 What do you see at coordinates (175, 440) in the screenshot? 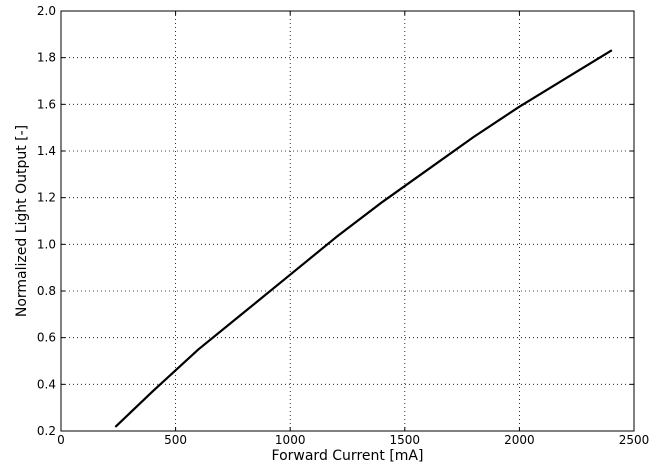
I see `x-tick-label: 500` at bounding box center [175, 440].